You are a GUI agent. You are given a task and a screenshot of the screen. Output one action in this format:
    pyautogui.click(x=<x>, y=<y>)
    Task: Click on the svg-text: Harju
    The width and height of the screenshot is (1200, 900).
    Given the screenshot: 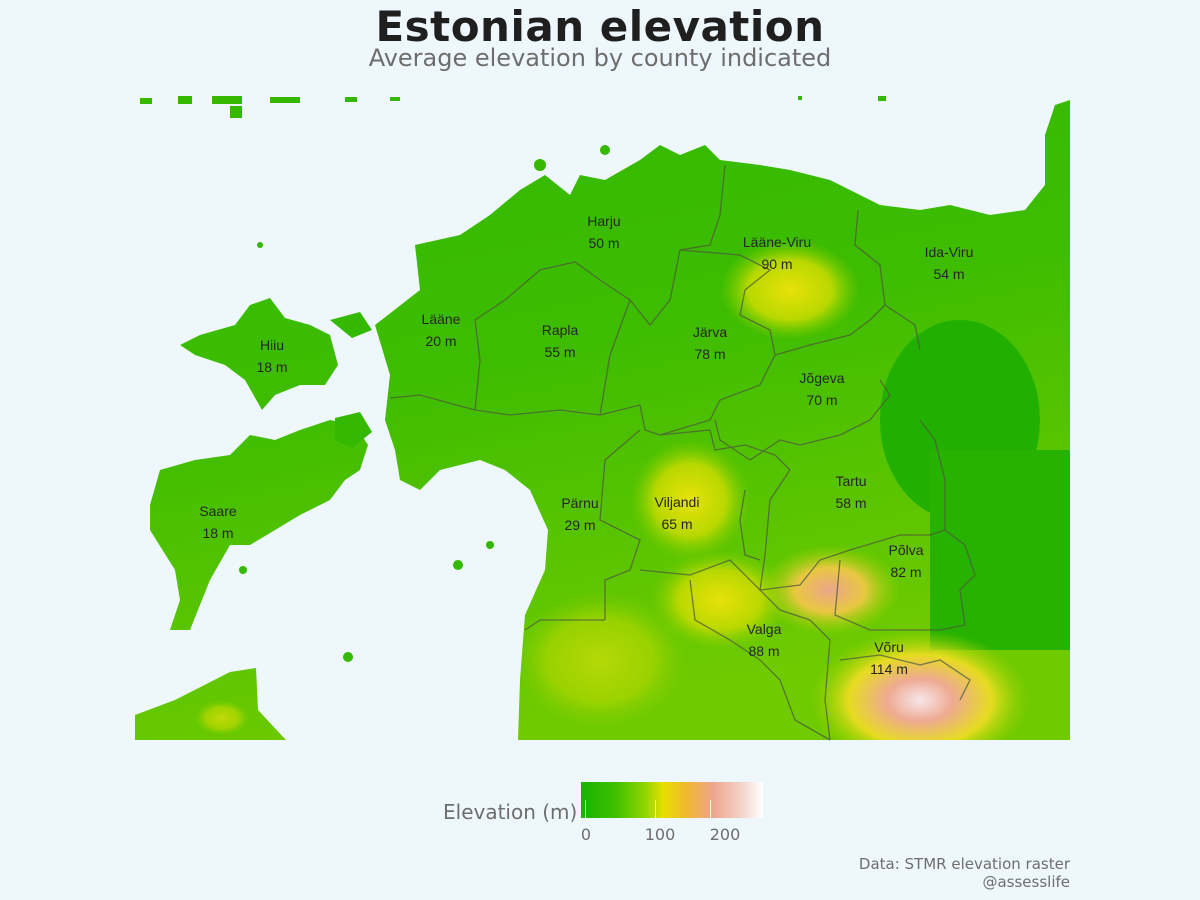 What is the action you would take?
    pyautogui.click(x=603, y=221)
    